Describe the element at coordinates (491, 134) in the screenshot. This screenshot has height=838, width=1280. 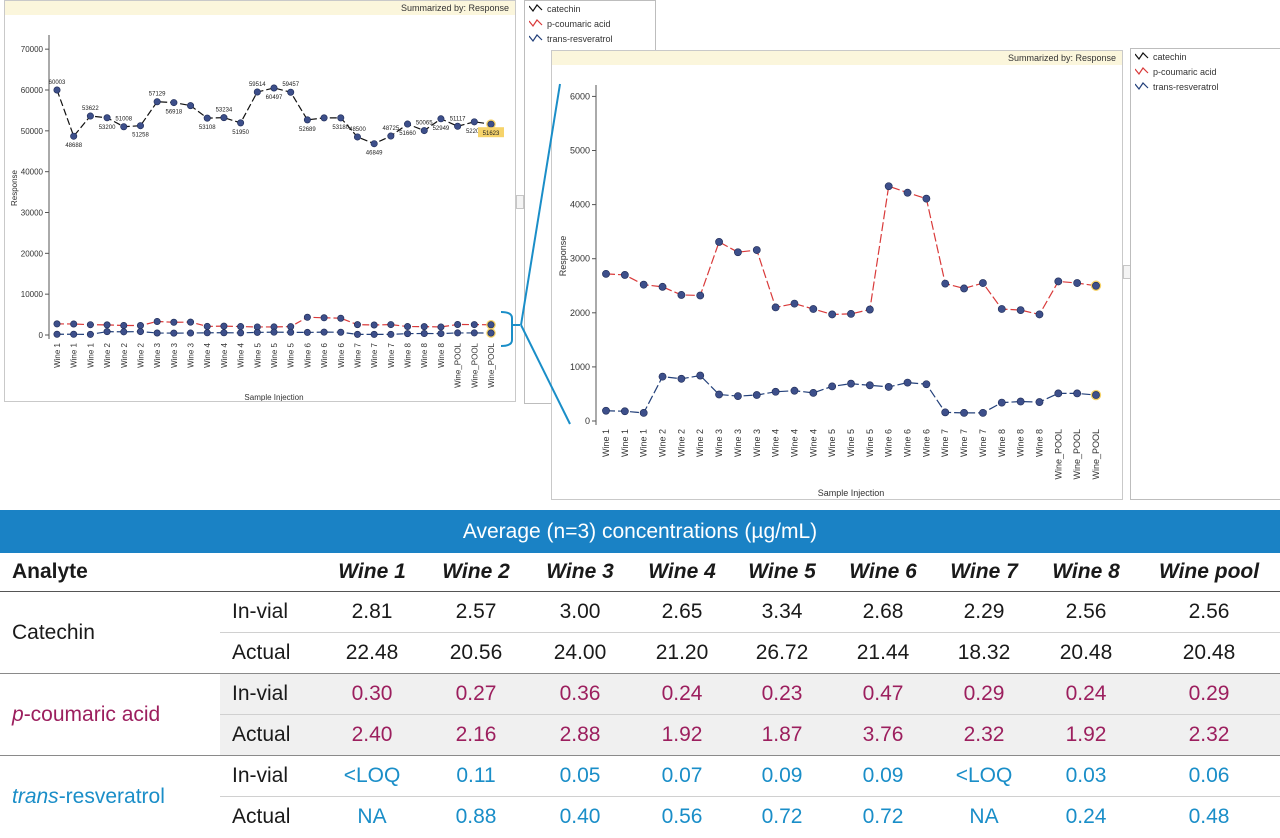
I see `data-label: 51623` at that location.